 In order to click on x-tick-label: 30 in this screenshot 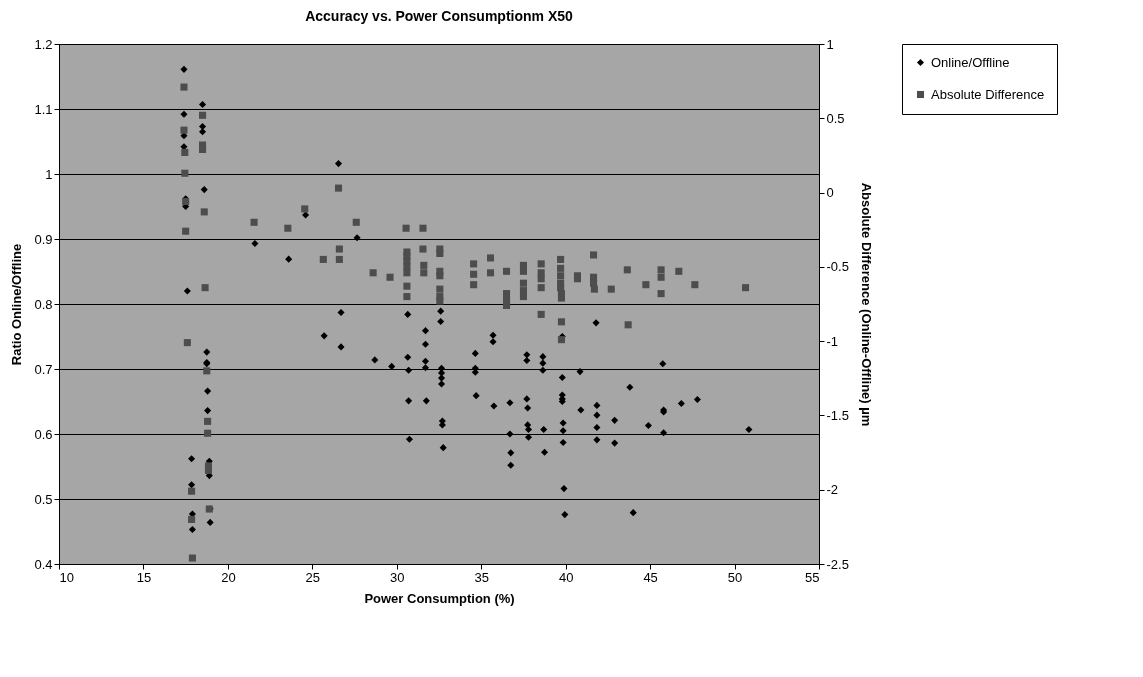, I will do `click(397, 577)`.